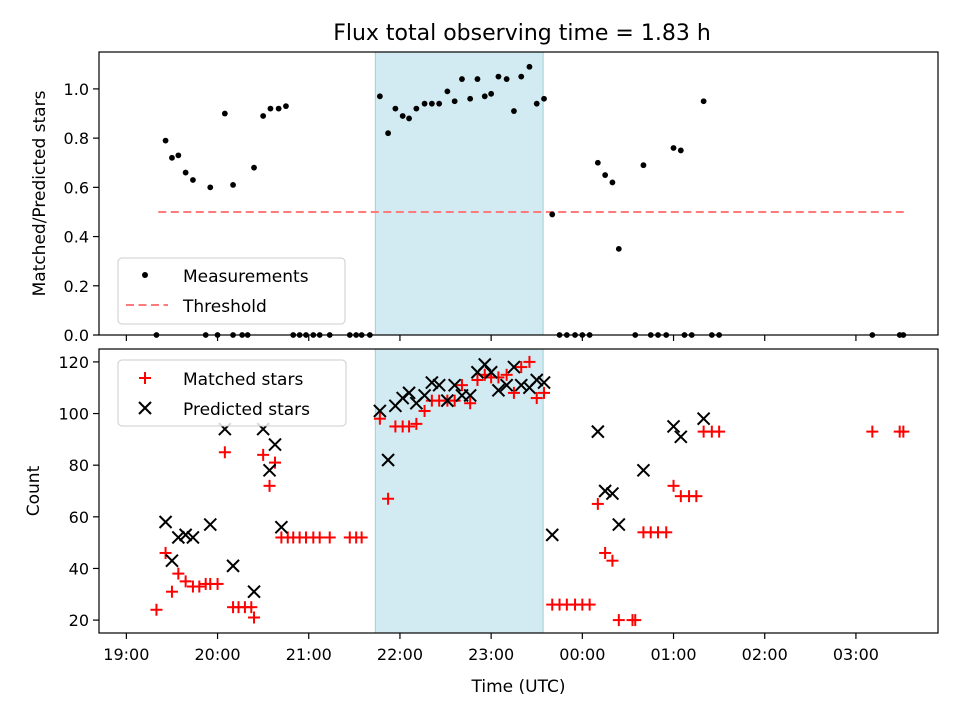  Describe the element at coordinates (224, 307) in the screenshot. I see `legend-threshold-label: Threshold` at that location.